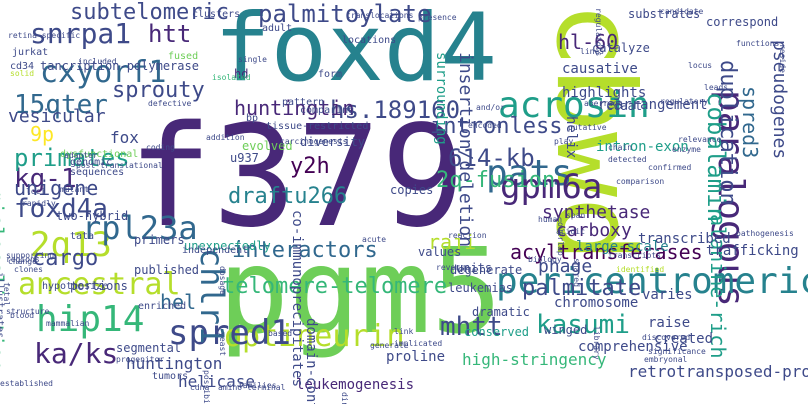 The height and width of the screenshot is (404, 808). What do you see at coordinates (355, 51) in the screenshot?
I see `cloud-word-foxd4: foxd4` at bounding box center [355, 51].